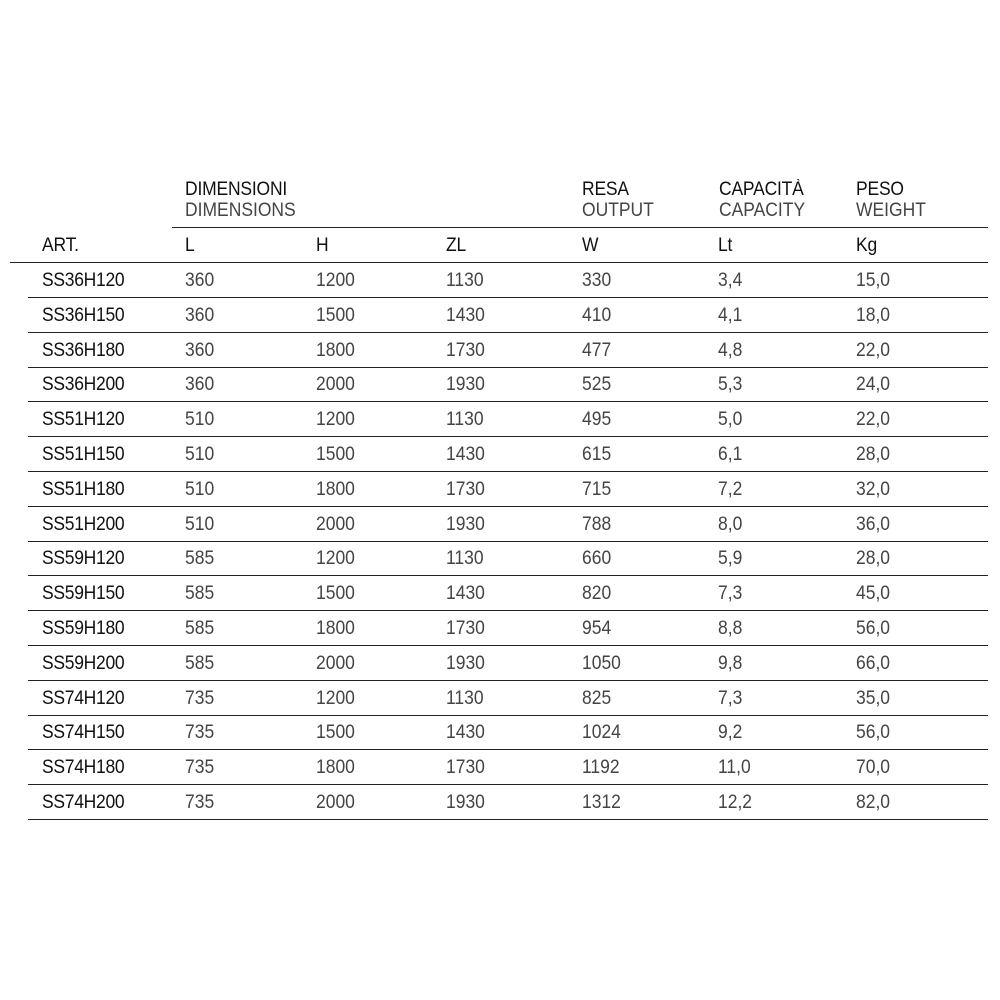 This screenshot has height=1000, width=1000. What do you see at coordinates (730, 663) in the screenshot?
I see `cell-lt: 9,8` at bounding box center [730, 663].